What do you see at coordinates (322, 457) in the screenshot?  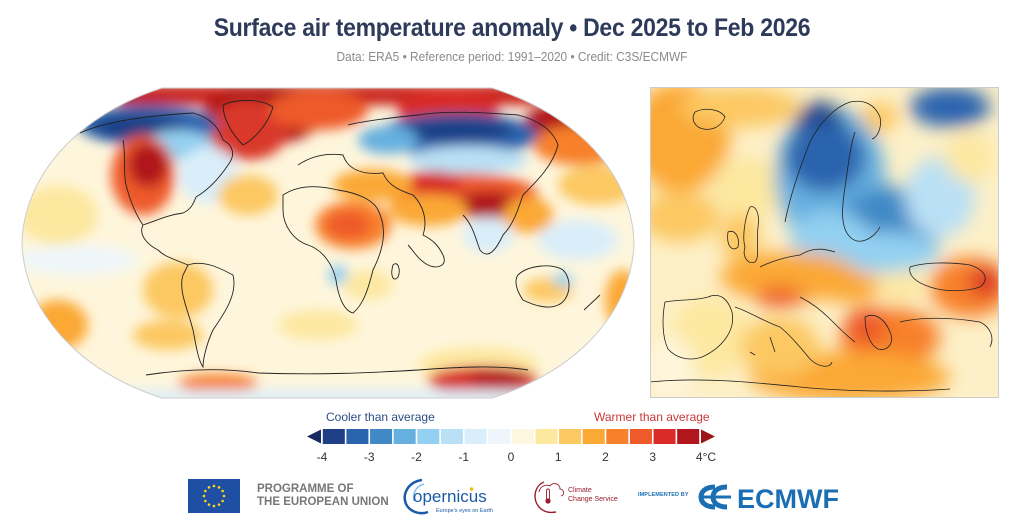 I see `colorbar-tick-label: -4` at bounding box center [322, 457].